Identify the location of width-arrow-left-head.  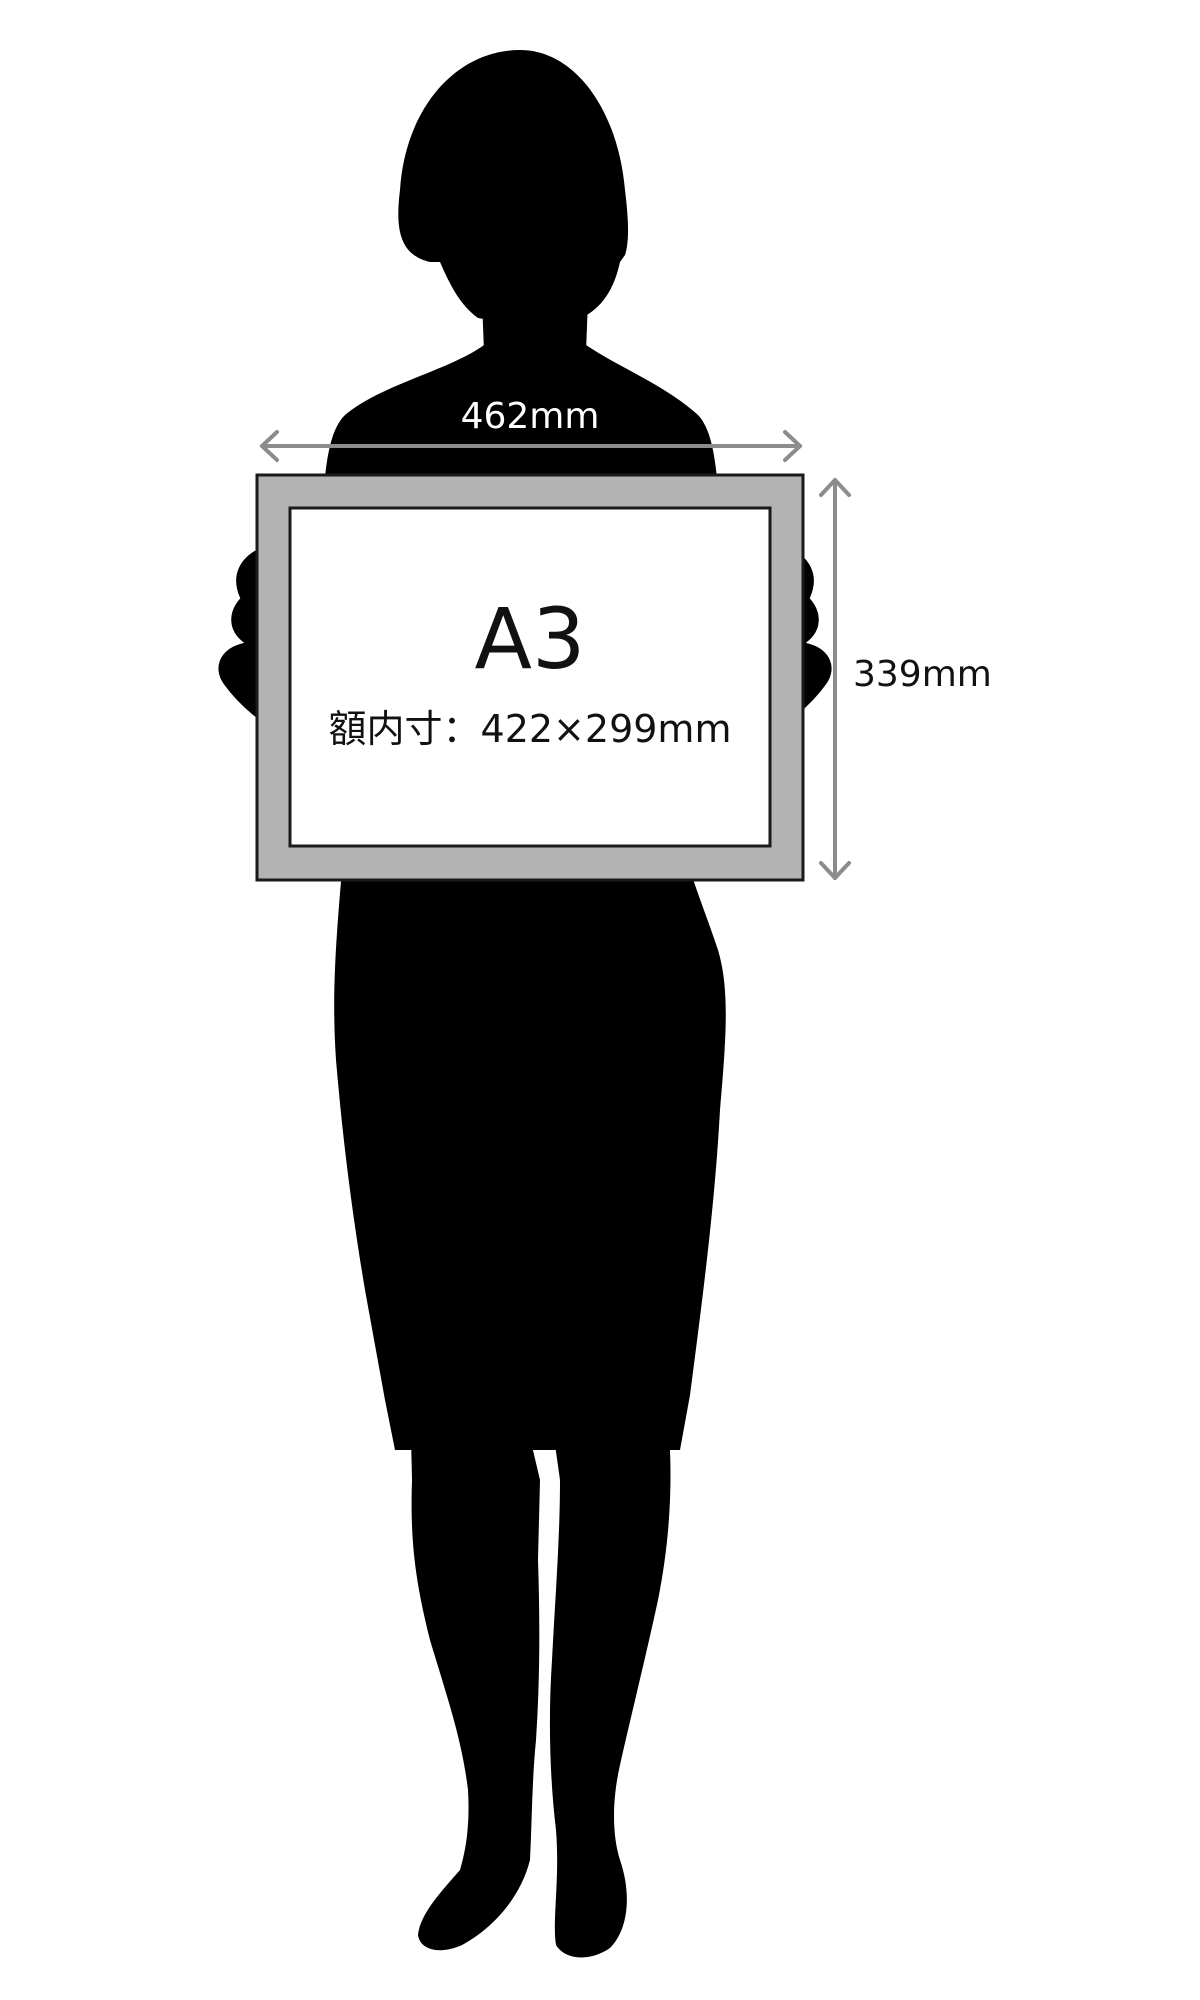
(269, 446).